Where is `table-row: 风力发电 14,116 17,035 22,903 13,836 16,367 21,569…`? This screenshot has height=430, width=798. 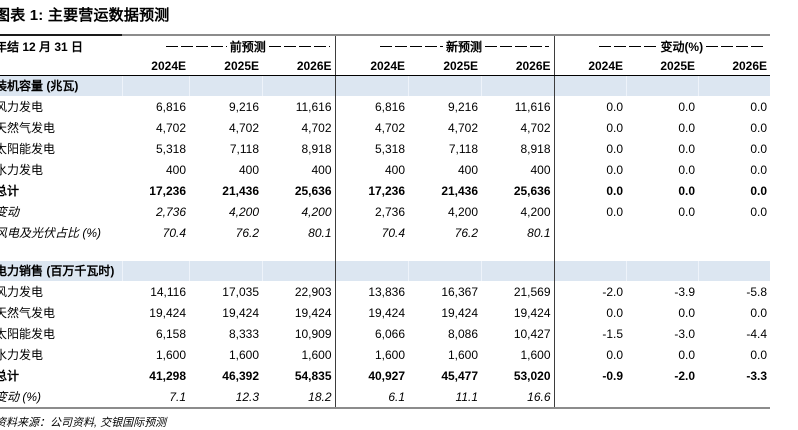
table-row: 风力发电 14,116 17,035 22,903 13,836 16,367 21,569… is located at coordinates (385, 291).